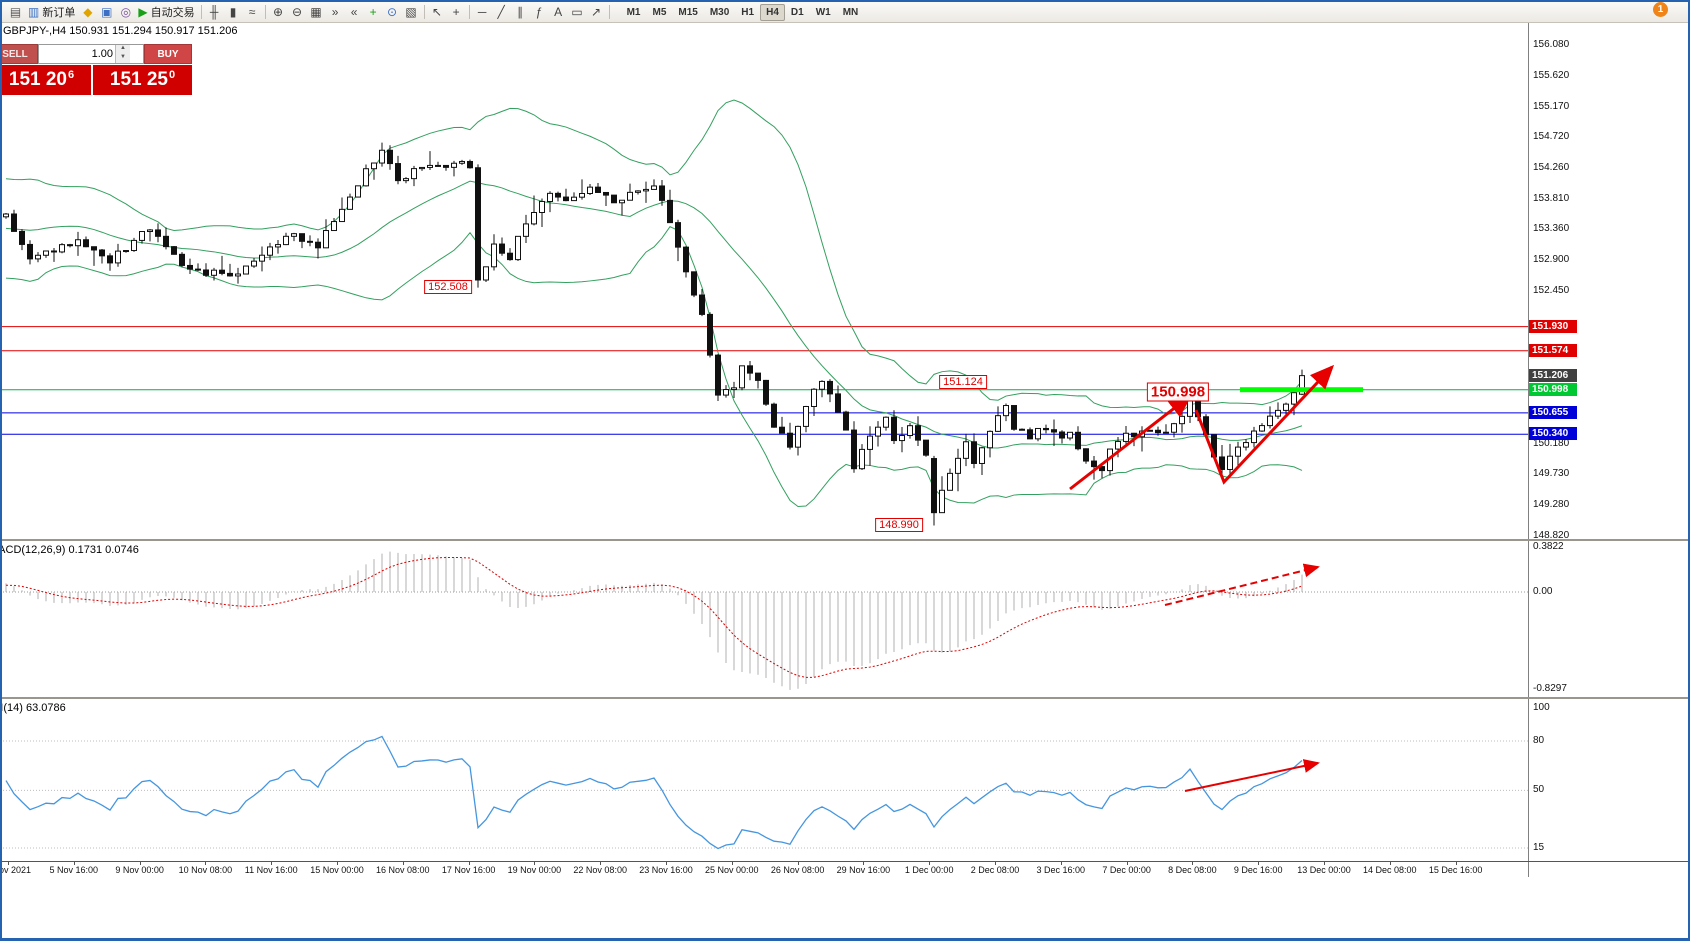 Image resolution: width=1690 pixels, height=941 pixels. Describe the element at coordinates (1539, 740) in the screenshot. I see `rsi-tick: 80` at that location.